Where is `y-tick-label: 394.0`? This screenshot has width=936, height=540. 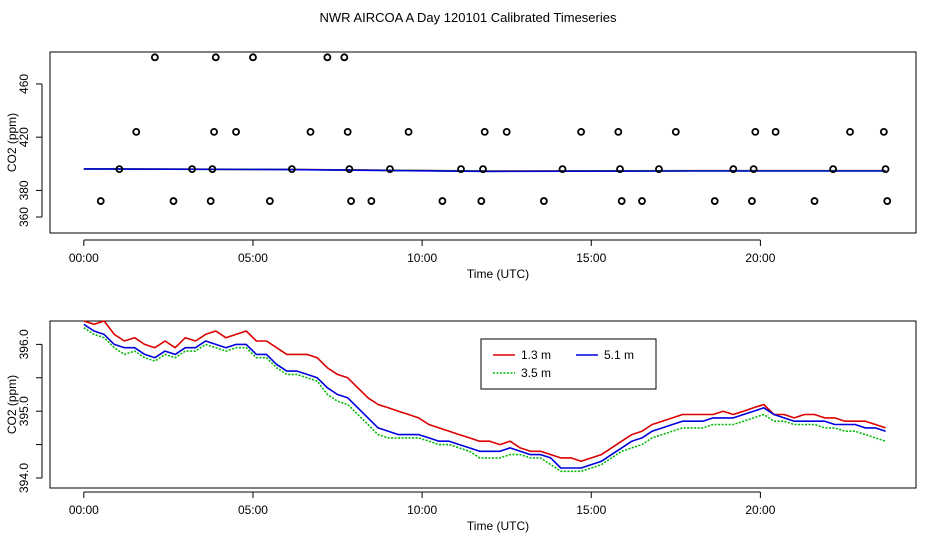
y-tick-label: 394.0 is located at coordinates (24, 478).